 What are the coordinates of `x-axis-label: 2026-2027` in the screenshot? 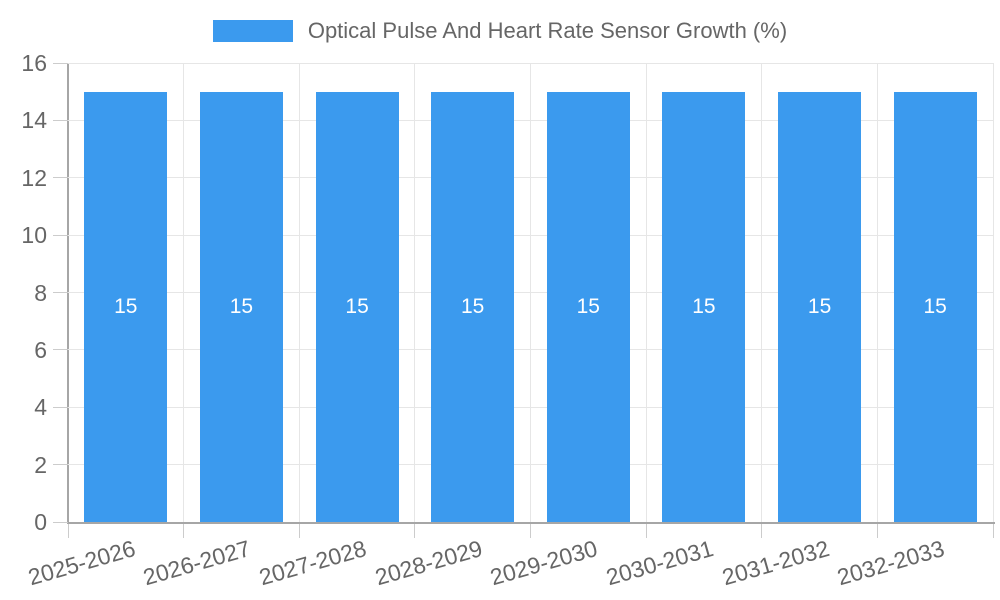 It's located at (197, 563).